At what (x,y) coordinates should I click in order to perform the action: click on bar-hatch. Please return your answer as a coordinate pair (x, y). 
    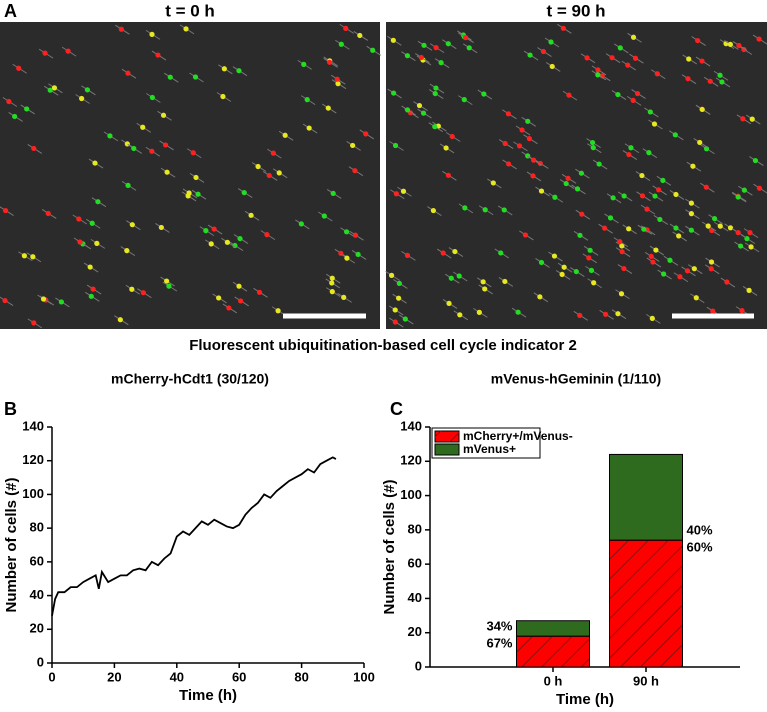
    Looking at the image, I should click on (553, 651).